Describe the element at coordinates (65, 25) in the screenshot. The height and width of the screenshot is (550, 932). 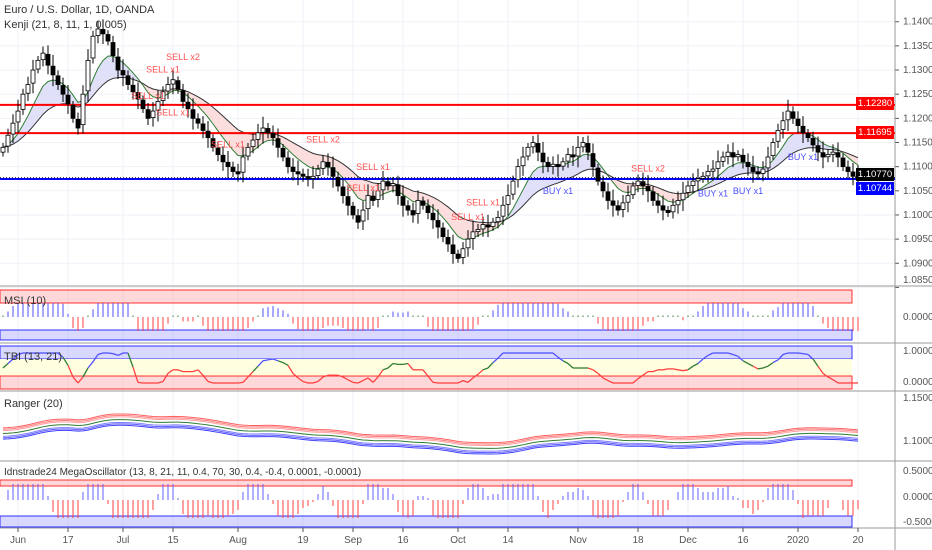
I see `indicator-legend-kenji: Kenji (21, 8, 11, 1, 0.005)` at that location.